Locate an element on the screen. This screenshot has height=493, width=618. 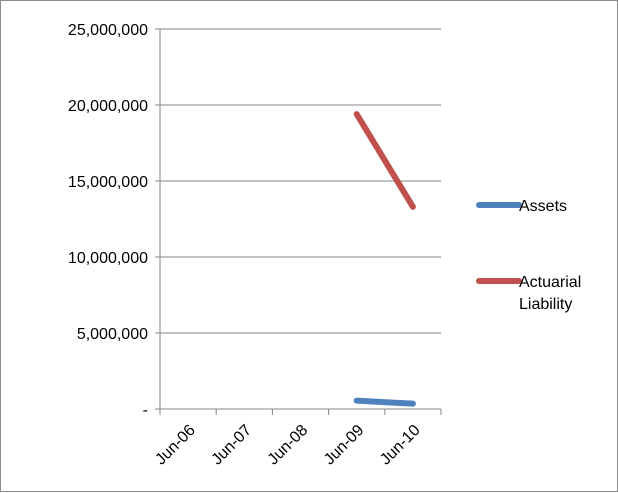
legend-label: Liability is located at coordinates (545, 304).